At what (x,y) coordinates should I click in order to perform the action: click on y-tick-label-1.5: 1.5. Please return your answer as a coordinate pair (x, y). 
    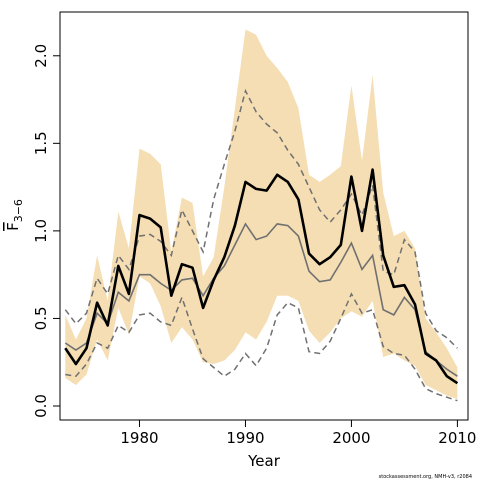
    Looking at the image, I should click on (41, 143).